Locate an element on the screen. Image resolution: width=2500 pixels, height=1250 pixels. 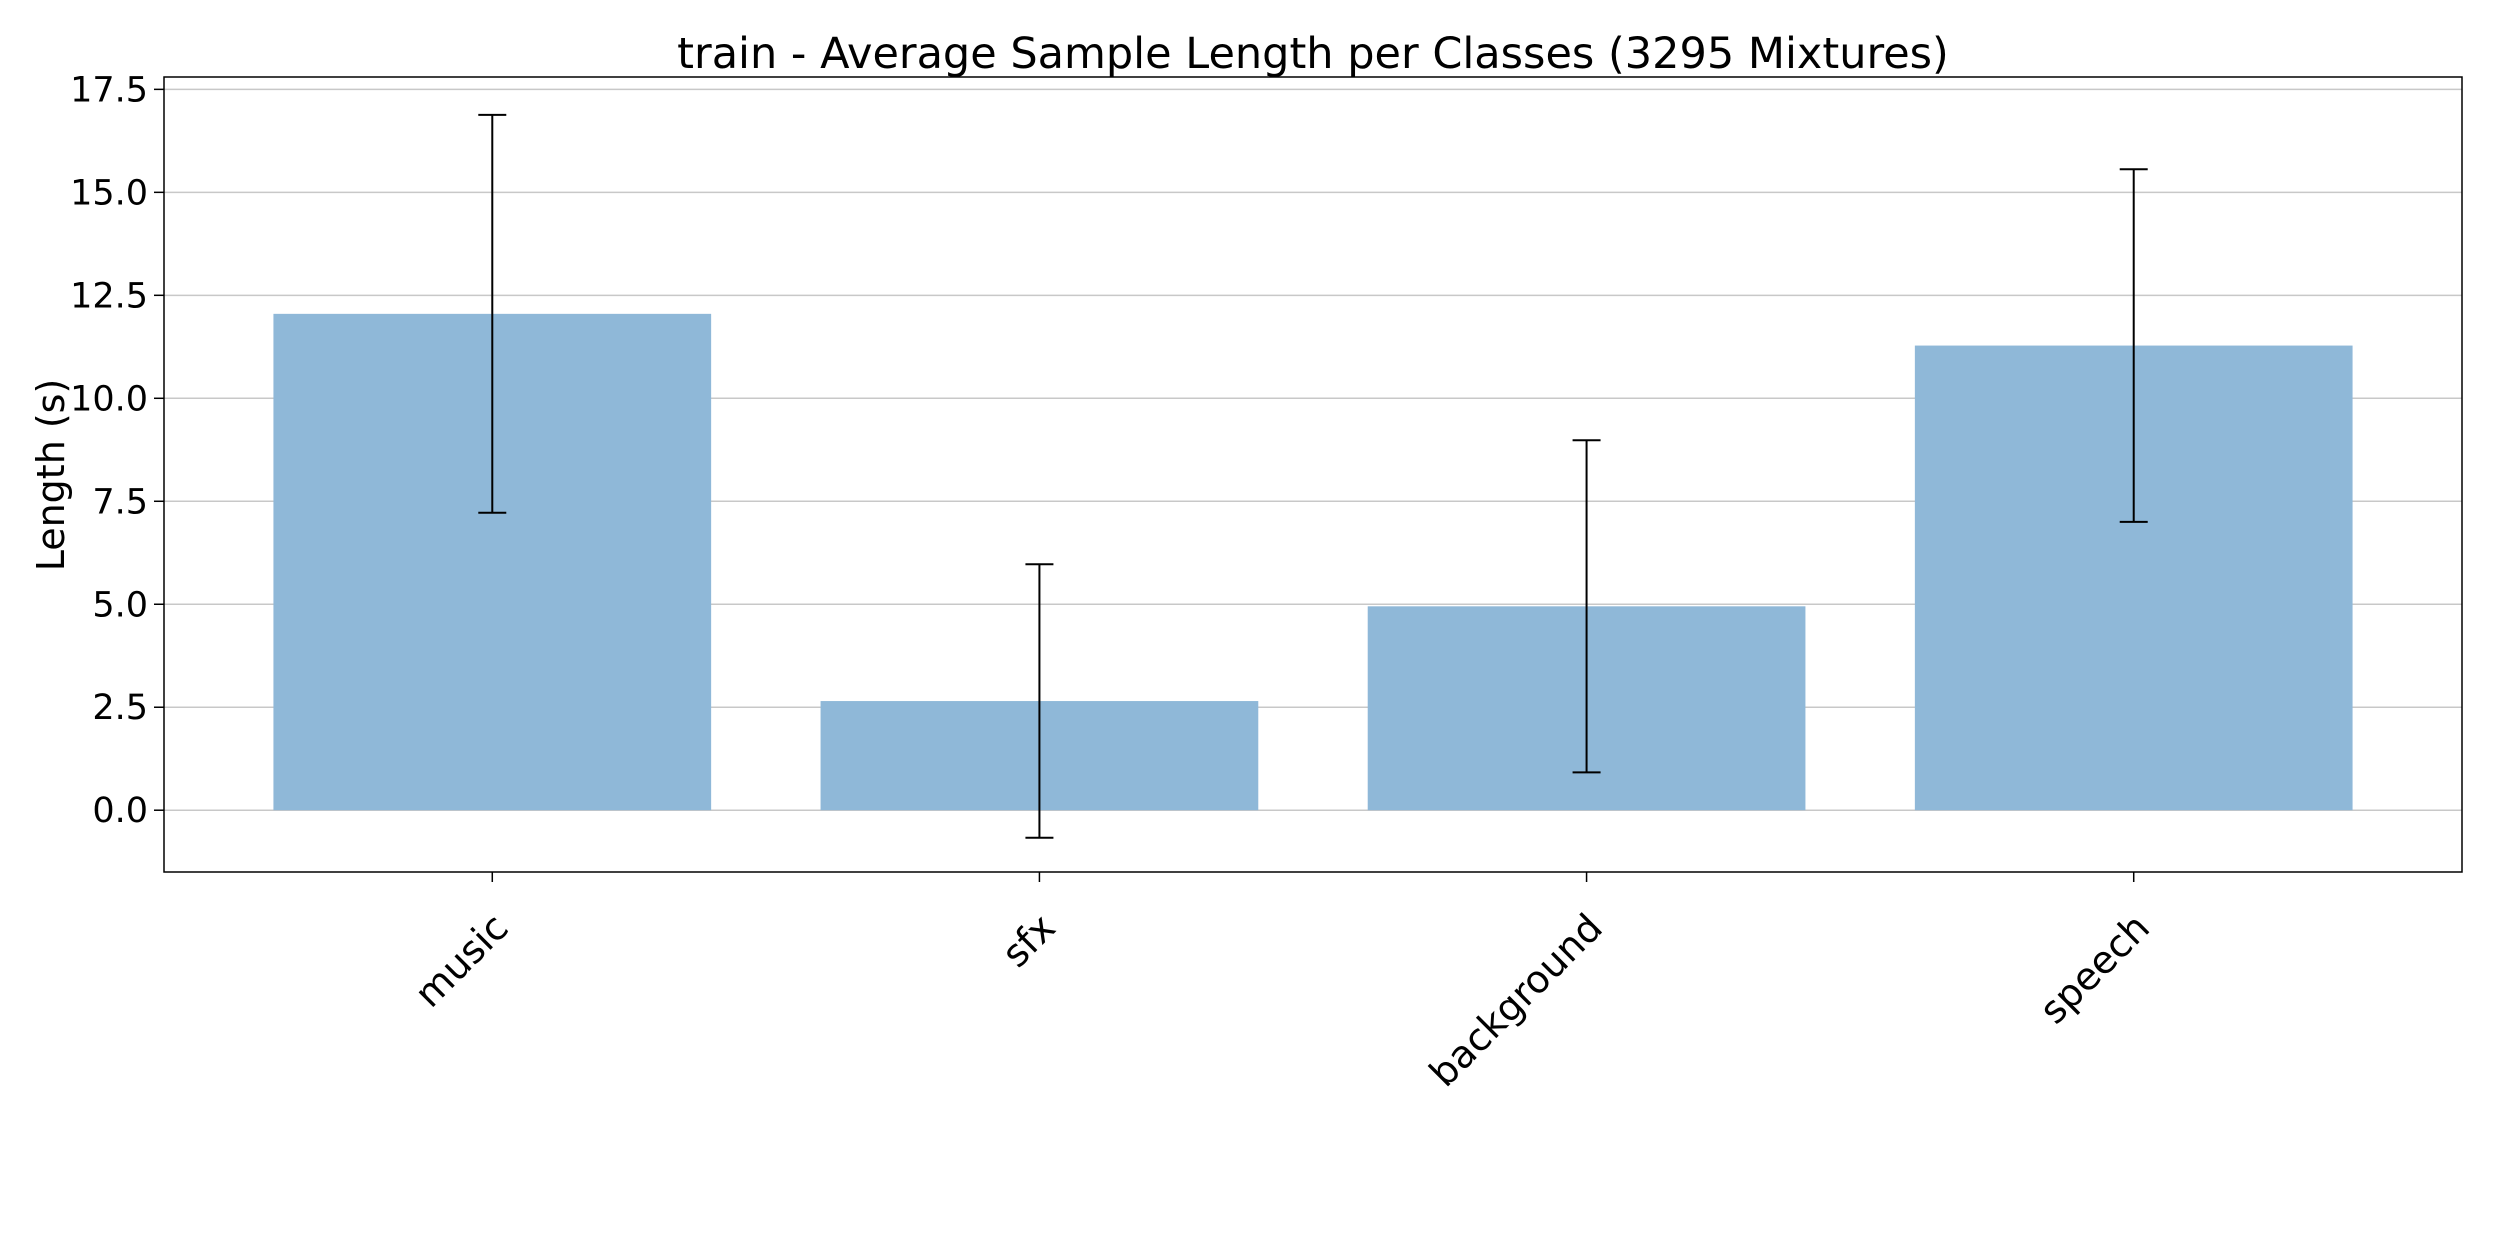
y-tick-label: 15.0 is located at coordinates (109, 193).